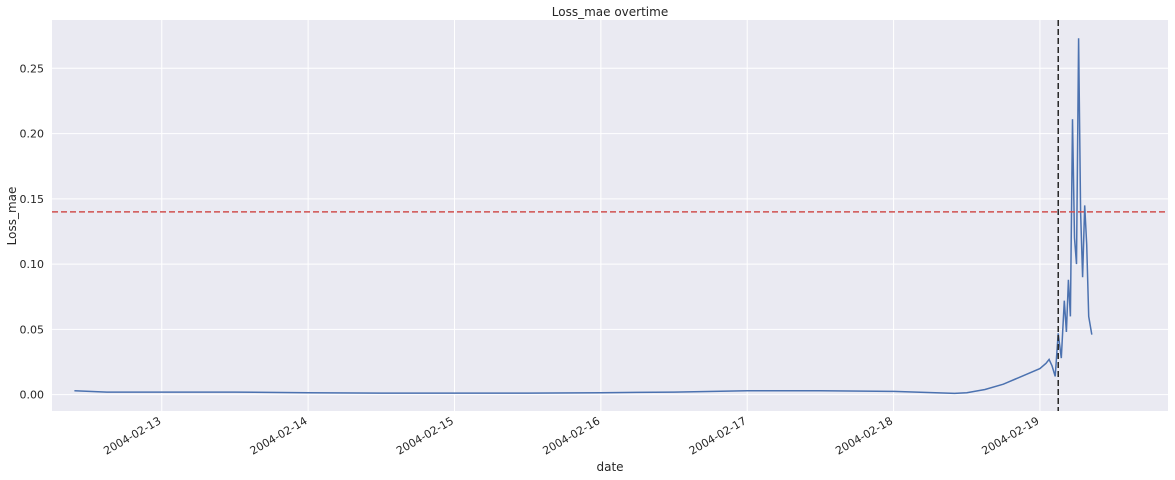 The height and width of the screenshot is (480, 1175). What do you see at coordinates (32, 395) in the screenshot?
I see `y-tick-label: 0.00` at bounding box center [32, 395].